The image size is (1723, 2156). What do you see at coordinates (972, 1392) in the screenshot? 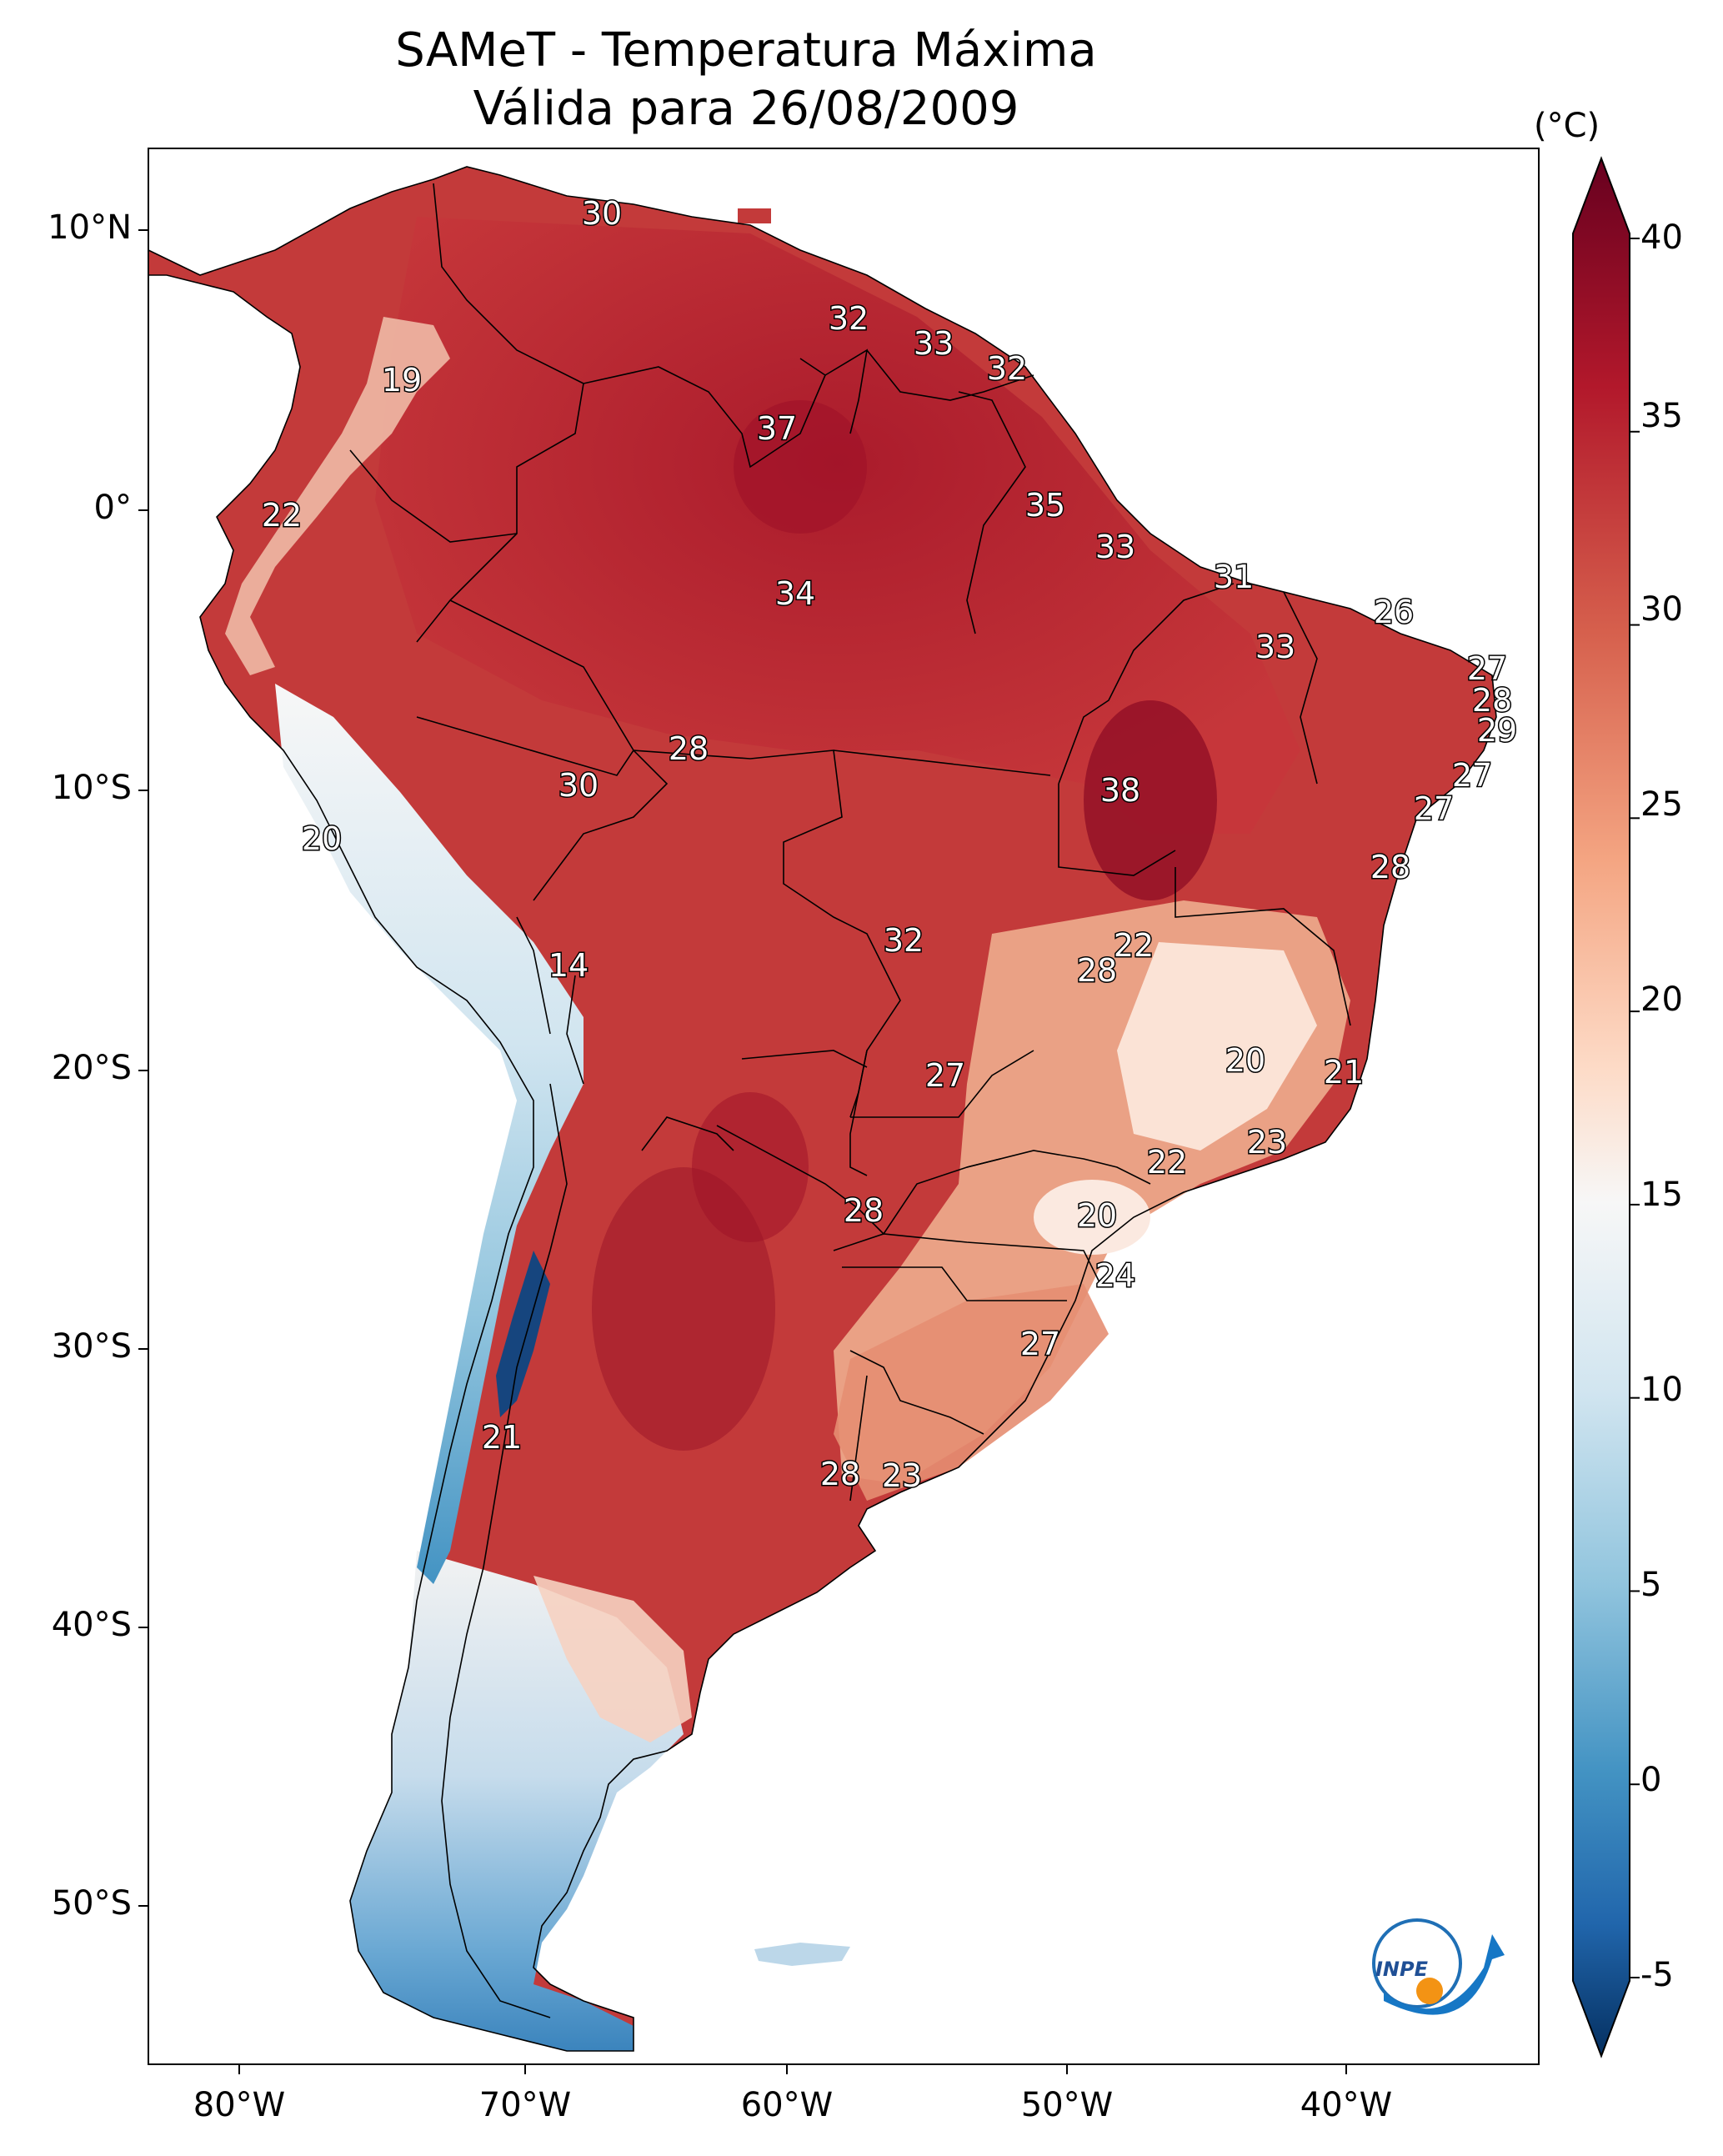
I see `mild-region-pampas` at bounding box center [972, 1392].